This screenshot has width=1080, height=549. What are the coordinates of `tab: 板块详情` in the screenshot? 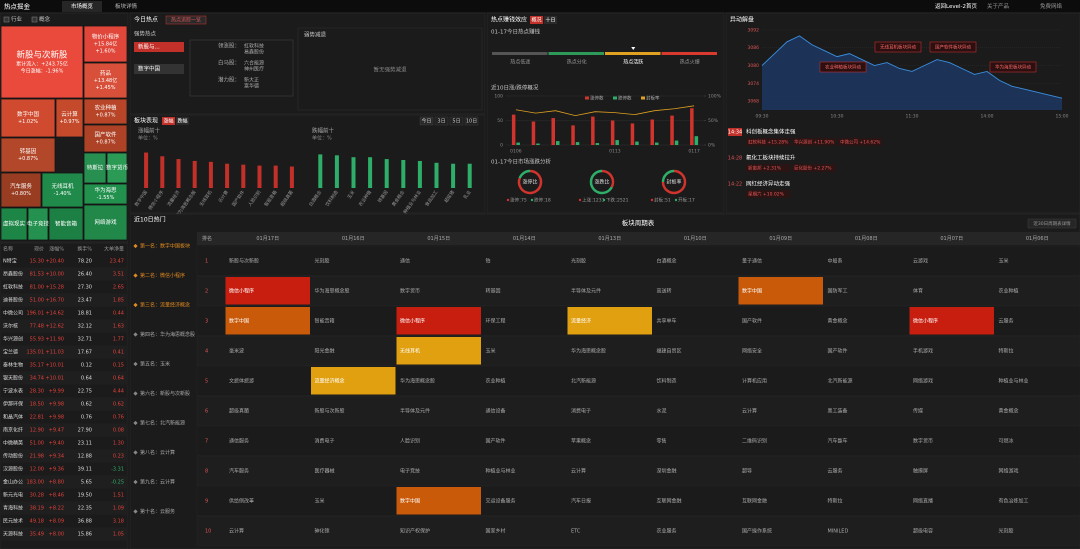 It's located at (126, 6).